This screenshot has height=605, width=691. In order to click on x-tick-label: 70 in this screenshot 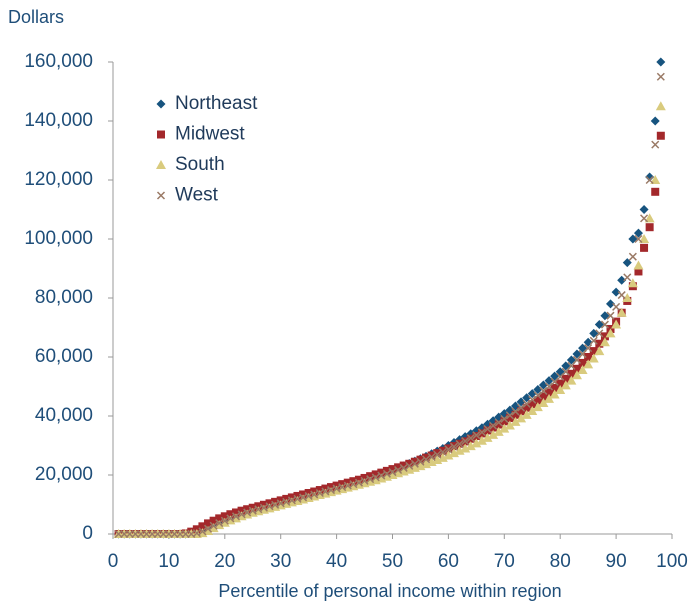, I will do `click(504, 561)`.